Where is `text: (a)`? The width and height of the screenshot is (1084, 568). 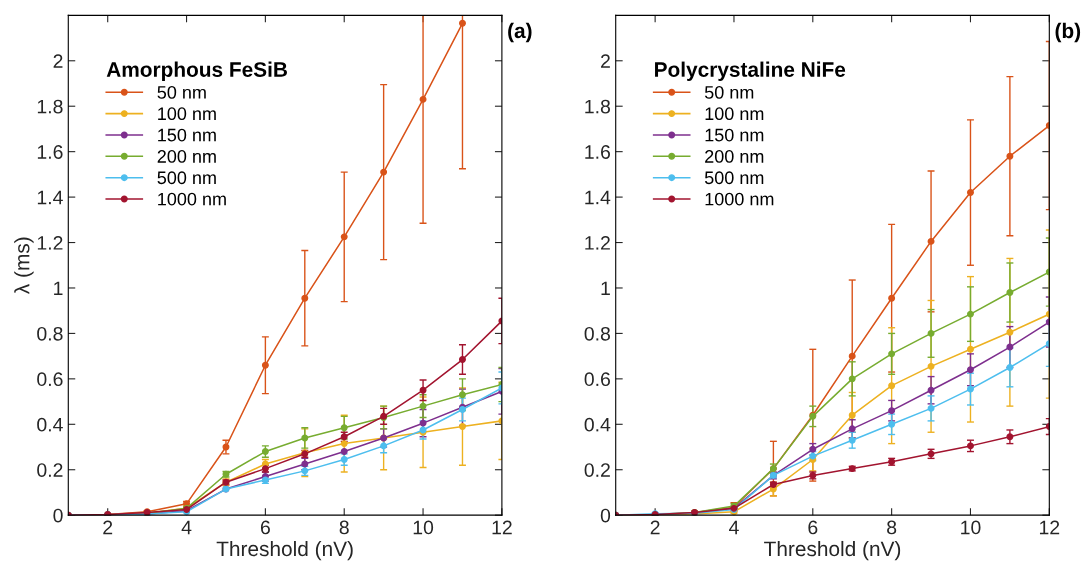 text: (a) is located at coordinates (520, 32).